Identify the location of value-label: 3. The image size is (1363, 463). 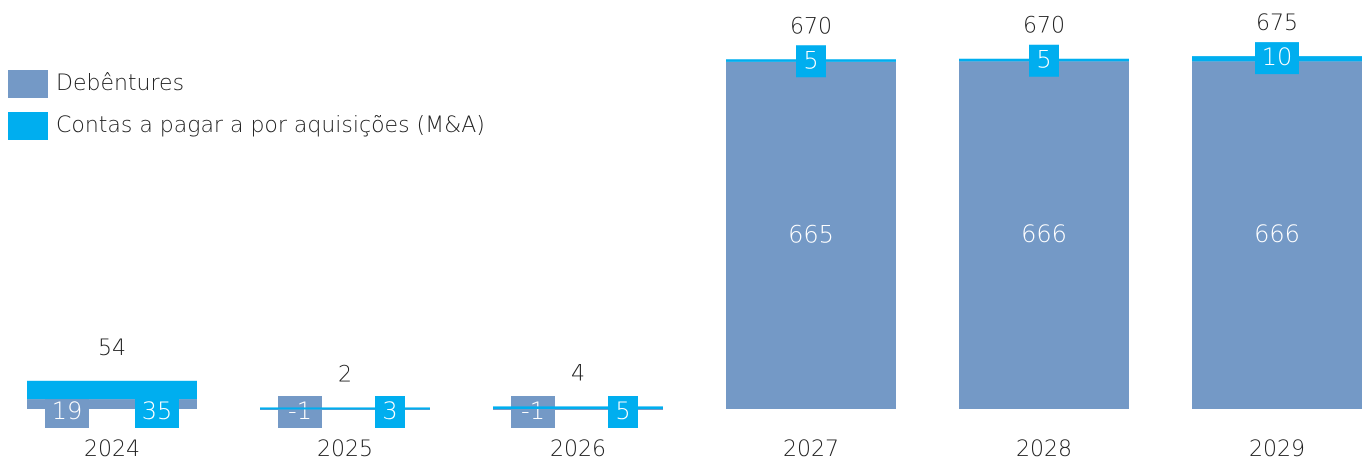
(389, 411).